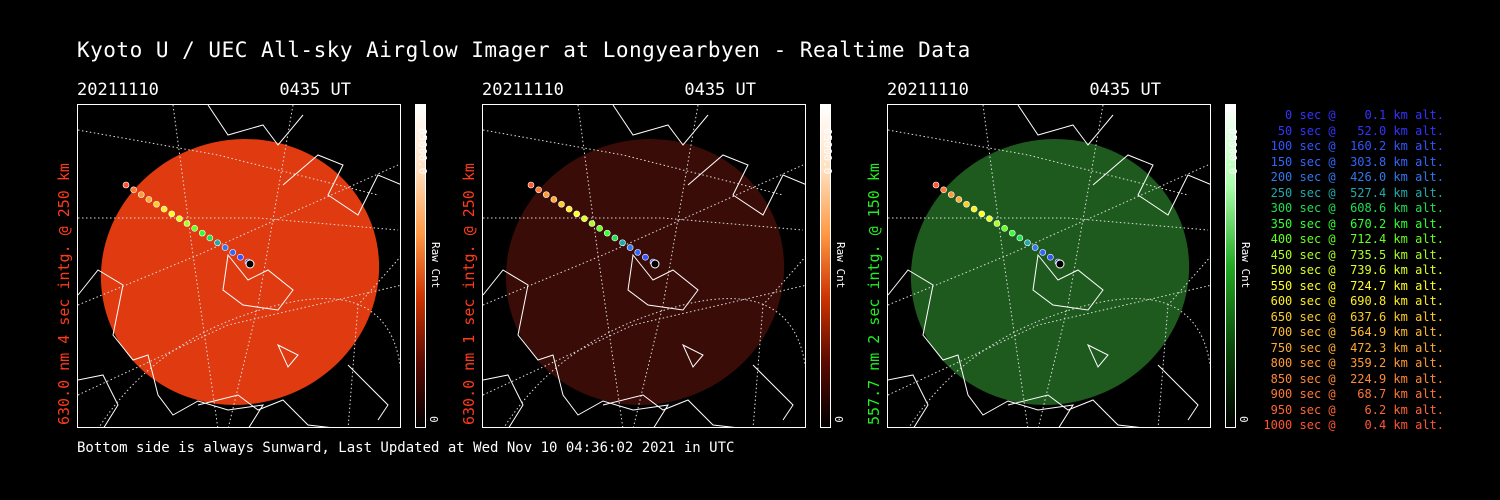 The image size is (1500, 500). What do you see at coordinates (469, 294) in the screenshot?
I see `panel-ylabel: 630.0 nm 1 sec intg. @ 250 km` at bounding box center [469, 294].